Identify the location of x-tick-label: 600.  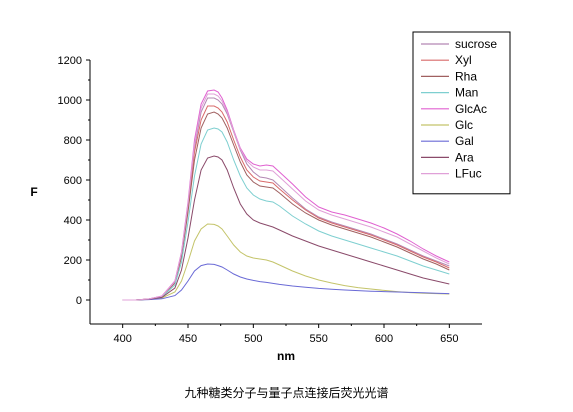
(384, 339).